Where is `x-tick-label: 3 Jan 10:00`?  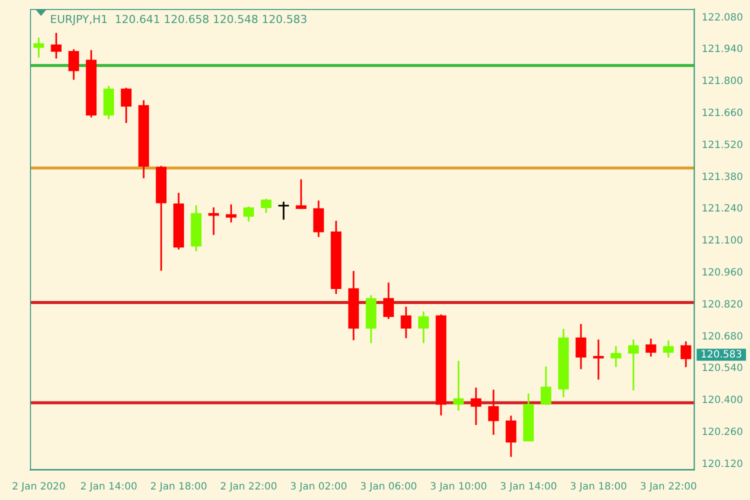 x-tick-label: 3 Jan 10:00 is located at coordinates (458, 487).